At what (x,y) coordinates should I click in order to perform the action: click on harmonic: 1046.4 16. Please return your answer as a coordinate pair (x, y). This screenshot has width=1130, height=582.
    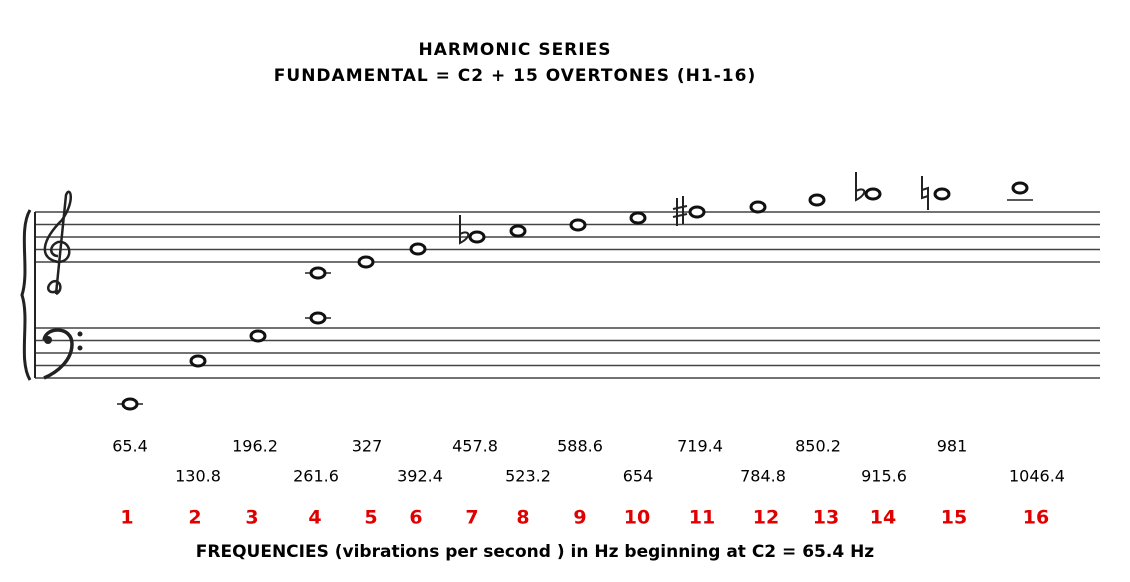
    Looking at the image, I should click on (1036, 355).